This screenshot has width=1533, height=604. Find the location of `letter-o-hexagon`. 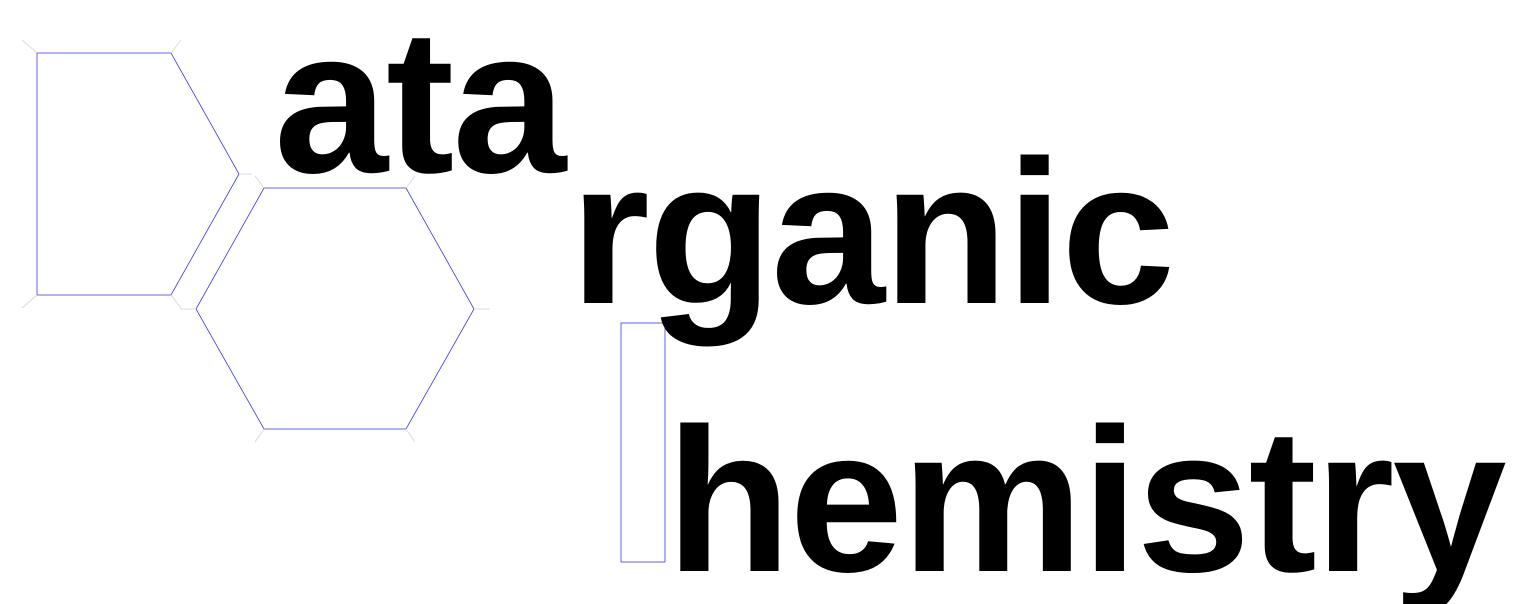

letter-o-hexagon is located at coordinates (335, 309).